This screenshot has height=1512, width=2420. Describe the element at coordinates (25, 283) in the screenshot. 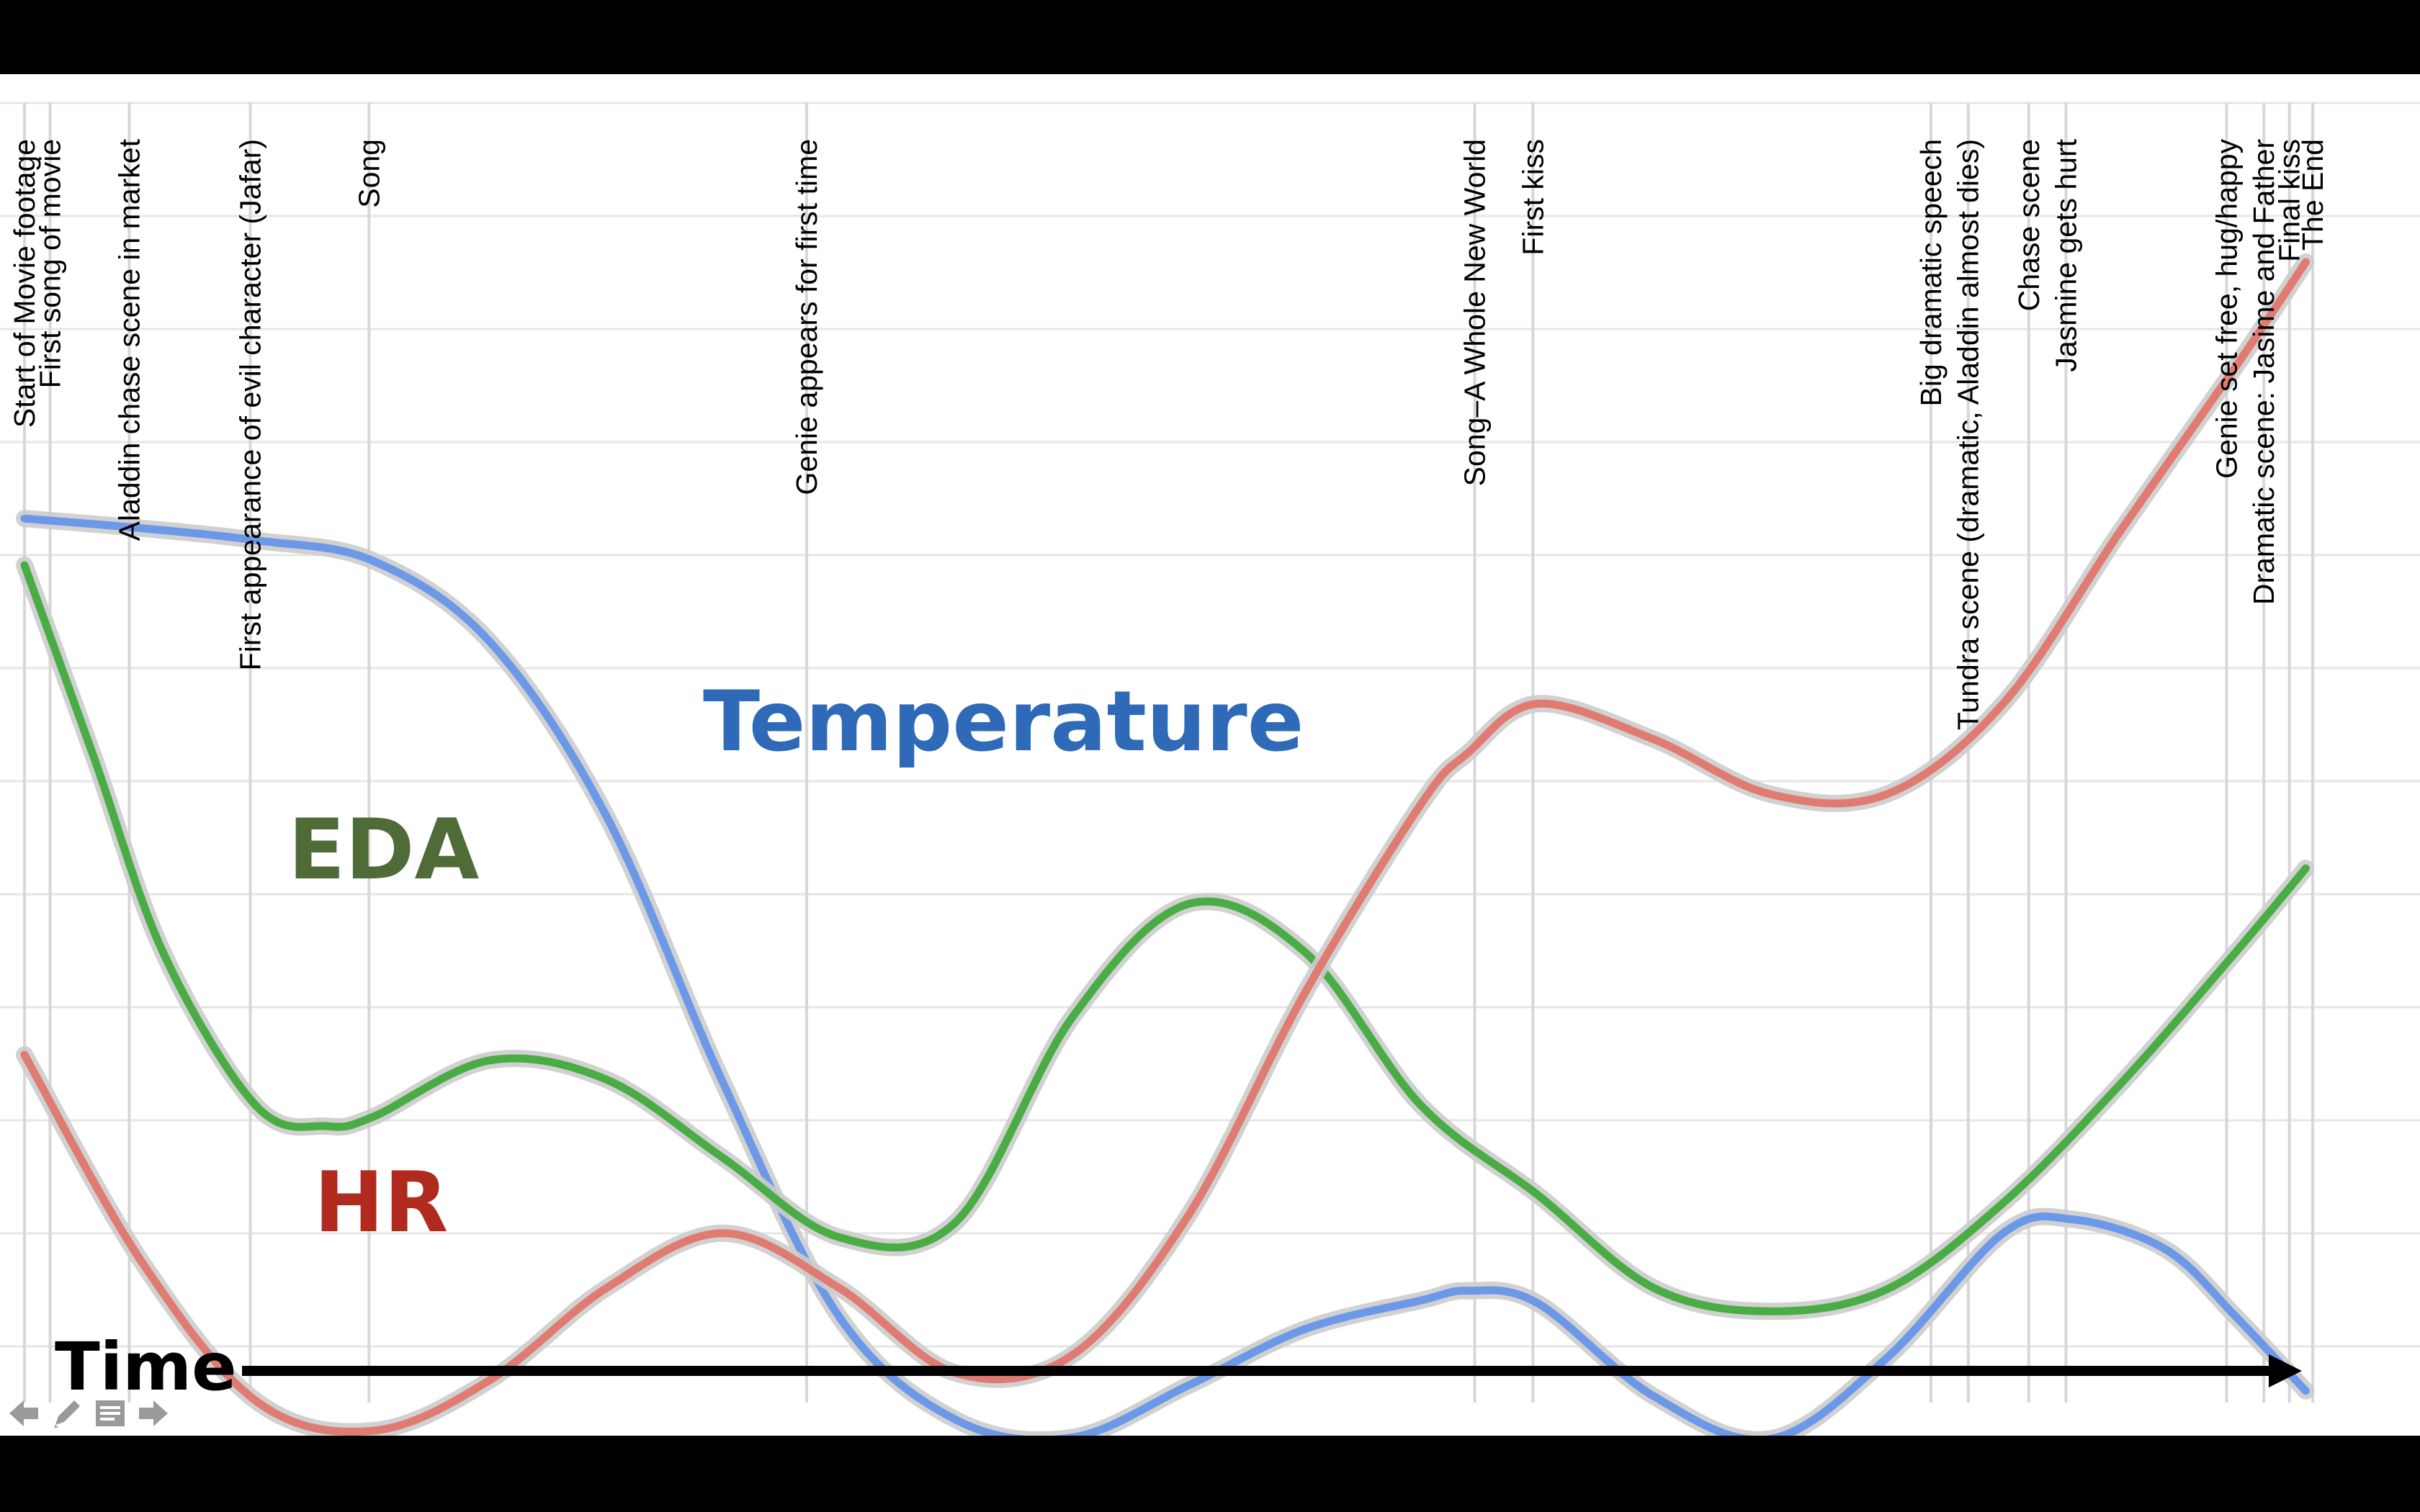

I see `event-label: Start of Movie footage` at that location.